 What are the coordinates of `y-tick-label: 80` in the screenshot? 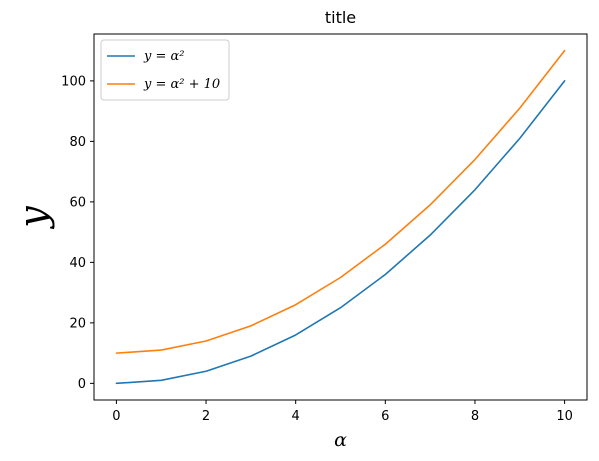 It's located at (77, 142).